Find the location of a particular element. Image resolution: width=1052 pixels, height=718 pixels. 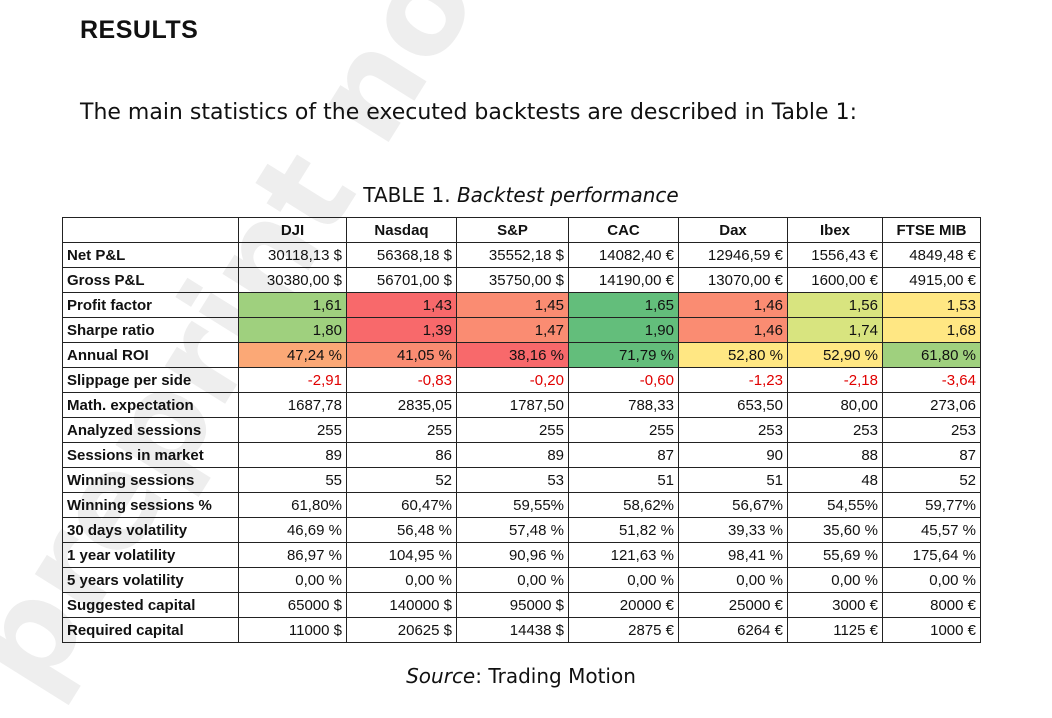

table-cell: 55,69 % is located at coordinates (835, 555).